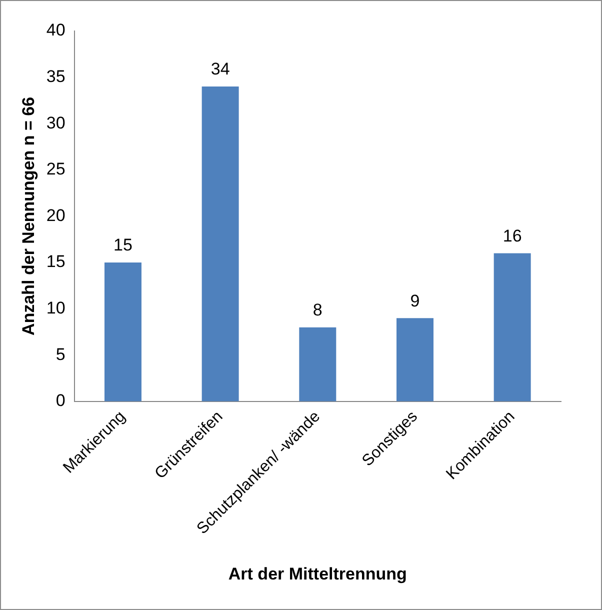  What do you see at coordinates (415, 300) in the screenshot?
I see `data-label: 9` at bounding box center [415, 300].